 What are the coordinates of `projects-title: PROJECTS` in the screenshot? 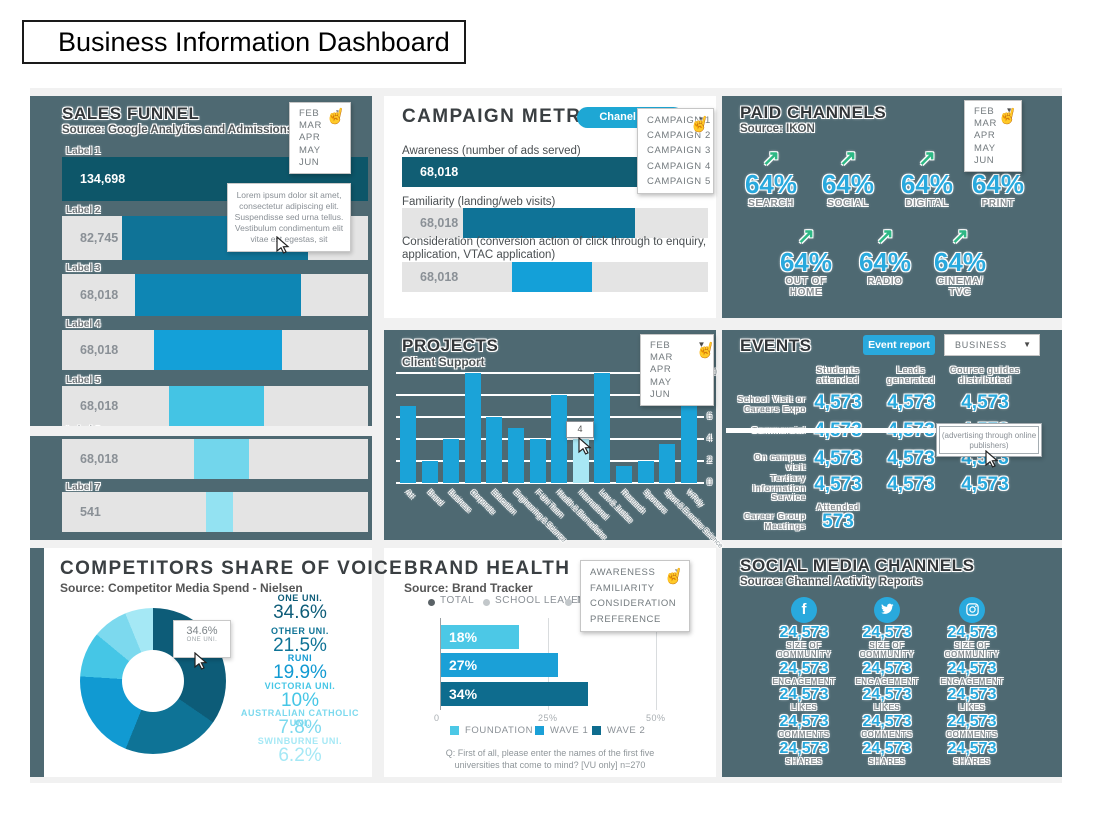 It's located at (450, 345).